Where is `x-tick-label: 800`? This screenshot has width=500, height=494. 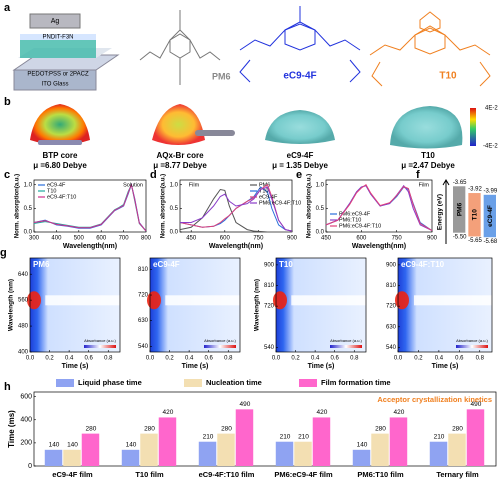
x-tick-label: 800 is located at coordinates (146, 239).